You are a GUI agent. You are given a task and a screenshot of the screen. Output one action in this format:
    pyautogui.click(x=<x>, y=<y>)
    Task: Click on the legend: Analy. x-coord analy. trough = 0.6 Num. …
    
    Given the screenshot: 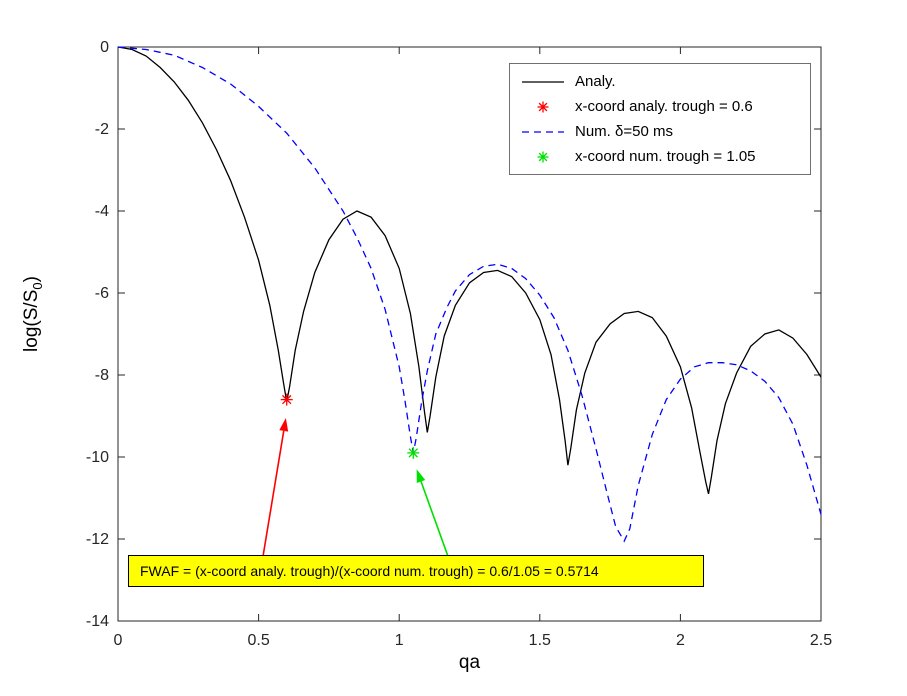 What is the action you would take?
    pyautogui.click(x=660, y=119)
    